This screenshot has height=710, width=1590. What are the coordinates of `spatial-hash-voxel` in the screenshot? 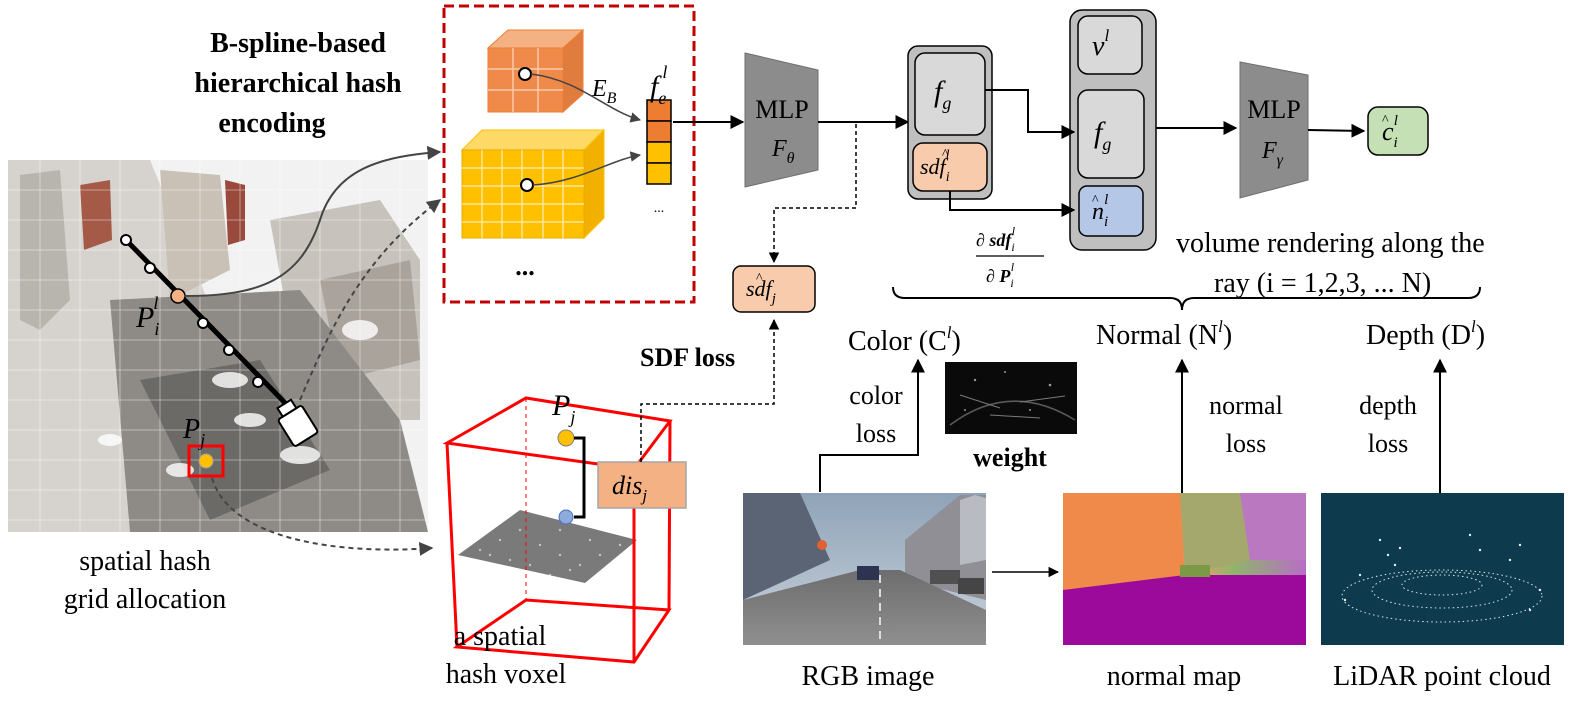 It's located at (557, 530).